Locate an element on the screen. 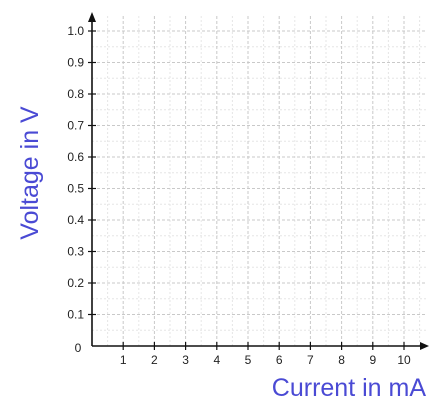 The image size is (429, 403). y-tick-label: 1.0 is located at coordinates (75, 31).